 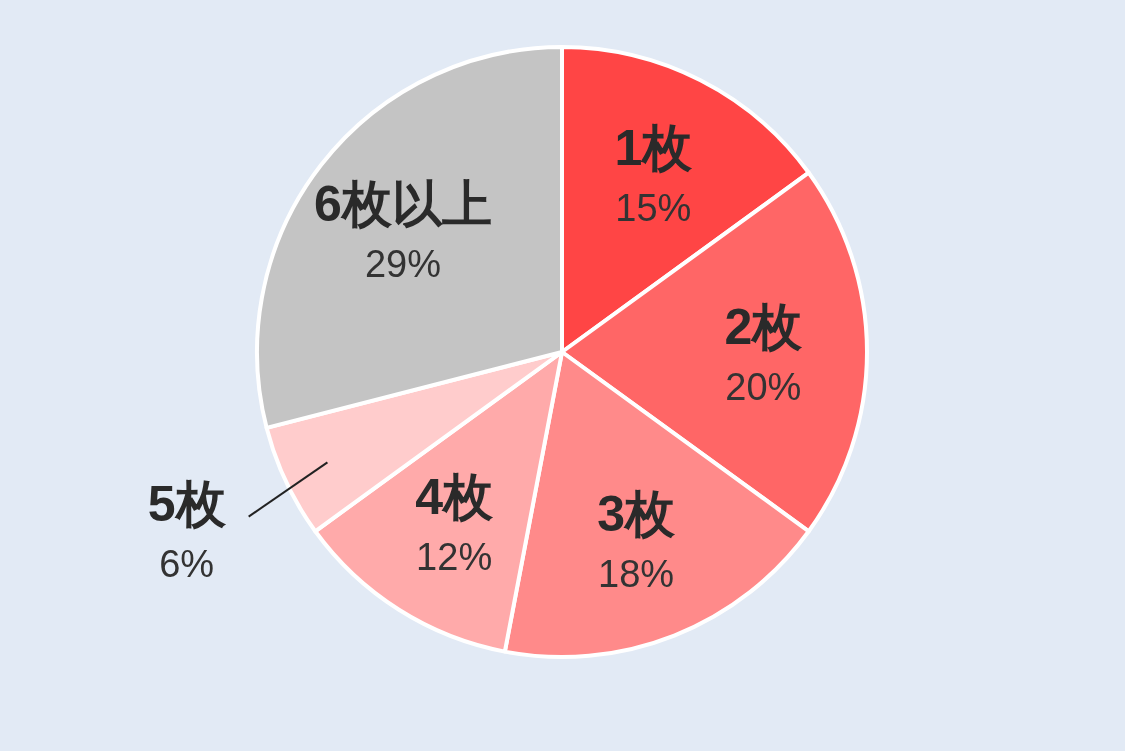 What do you see at coordinates (653, 207) in the screenshot?
I see `data-label: 15%` at bounding box center [653, 207].